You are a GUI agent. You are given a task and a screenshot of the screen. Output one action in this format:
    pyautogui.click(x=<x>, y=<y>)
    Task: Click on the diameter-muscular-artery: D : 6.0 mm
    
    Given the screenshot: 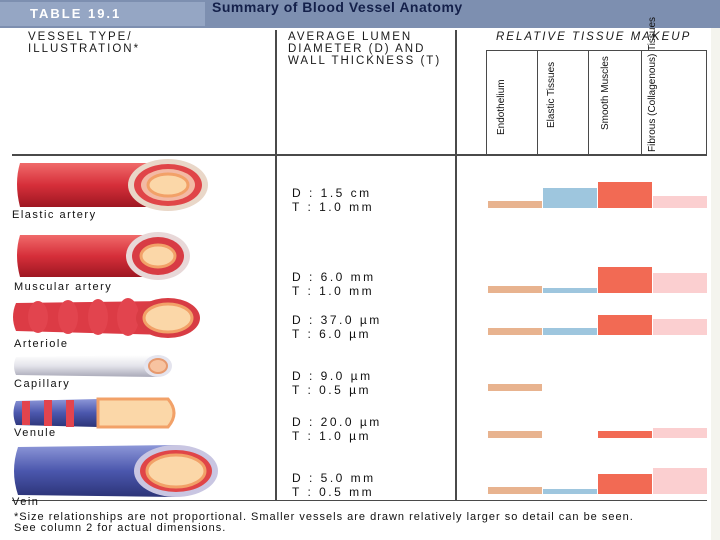 What is the action you would take?
    pyautogui.click(x=334, y=277)
    